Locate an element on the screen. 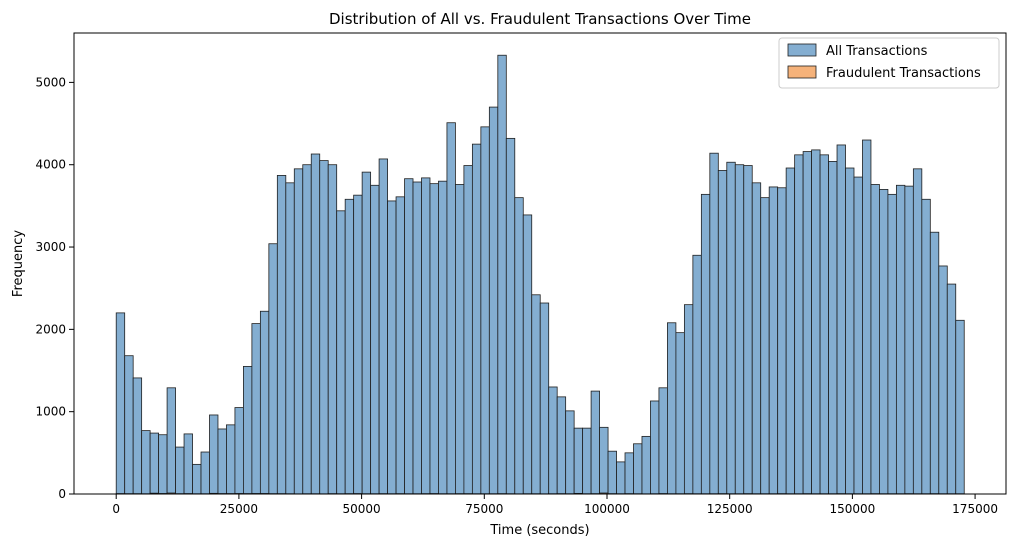 The image size is (1014, 551). legend-label-fraudulent-transactions: Fraudulent Transactions is located at coordinates (903, 73).